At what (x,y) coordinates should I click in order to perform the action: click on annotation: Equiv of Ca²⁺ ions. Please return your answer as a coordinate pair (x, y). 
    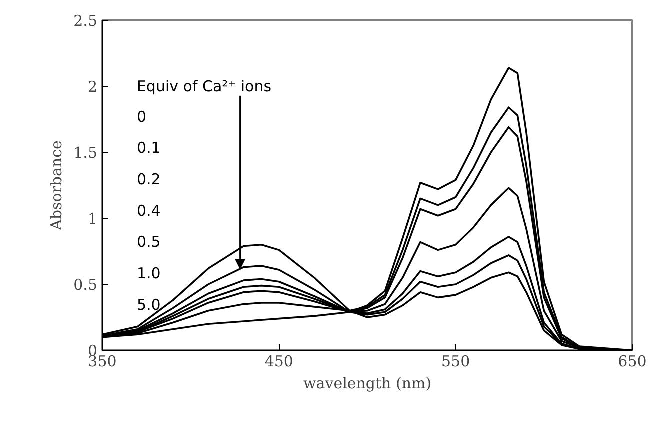
    Looking at the image, I should click on (204, 87).